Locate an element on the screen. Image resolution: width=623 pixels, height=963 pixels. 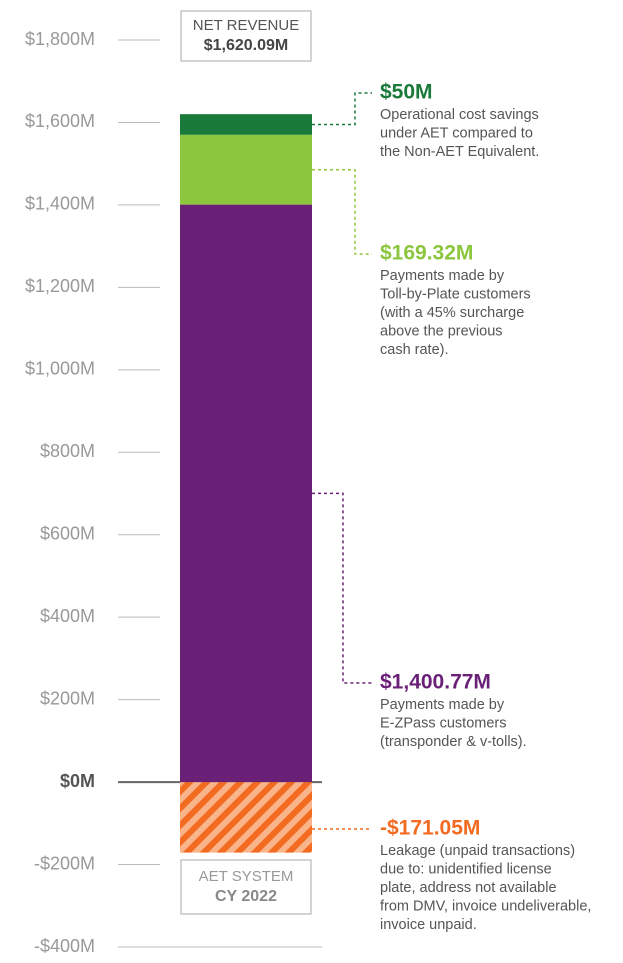
annotation-text: Leakage (unpaid transactions) is located at coordinates (477, 851).